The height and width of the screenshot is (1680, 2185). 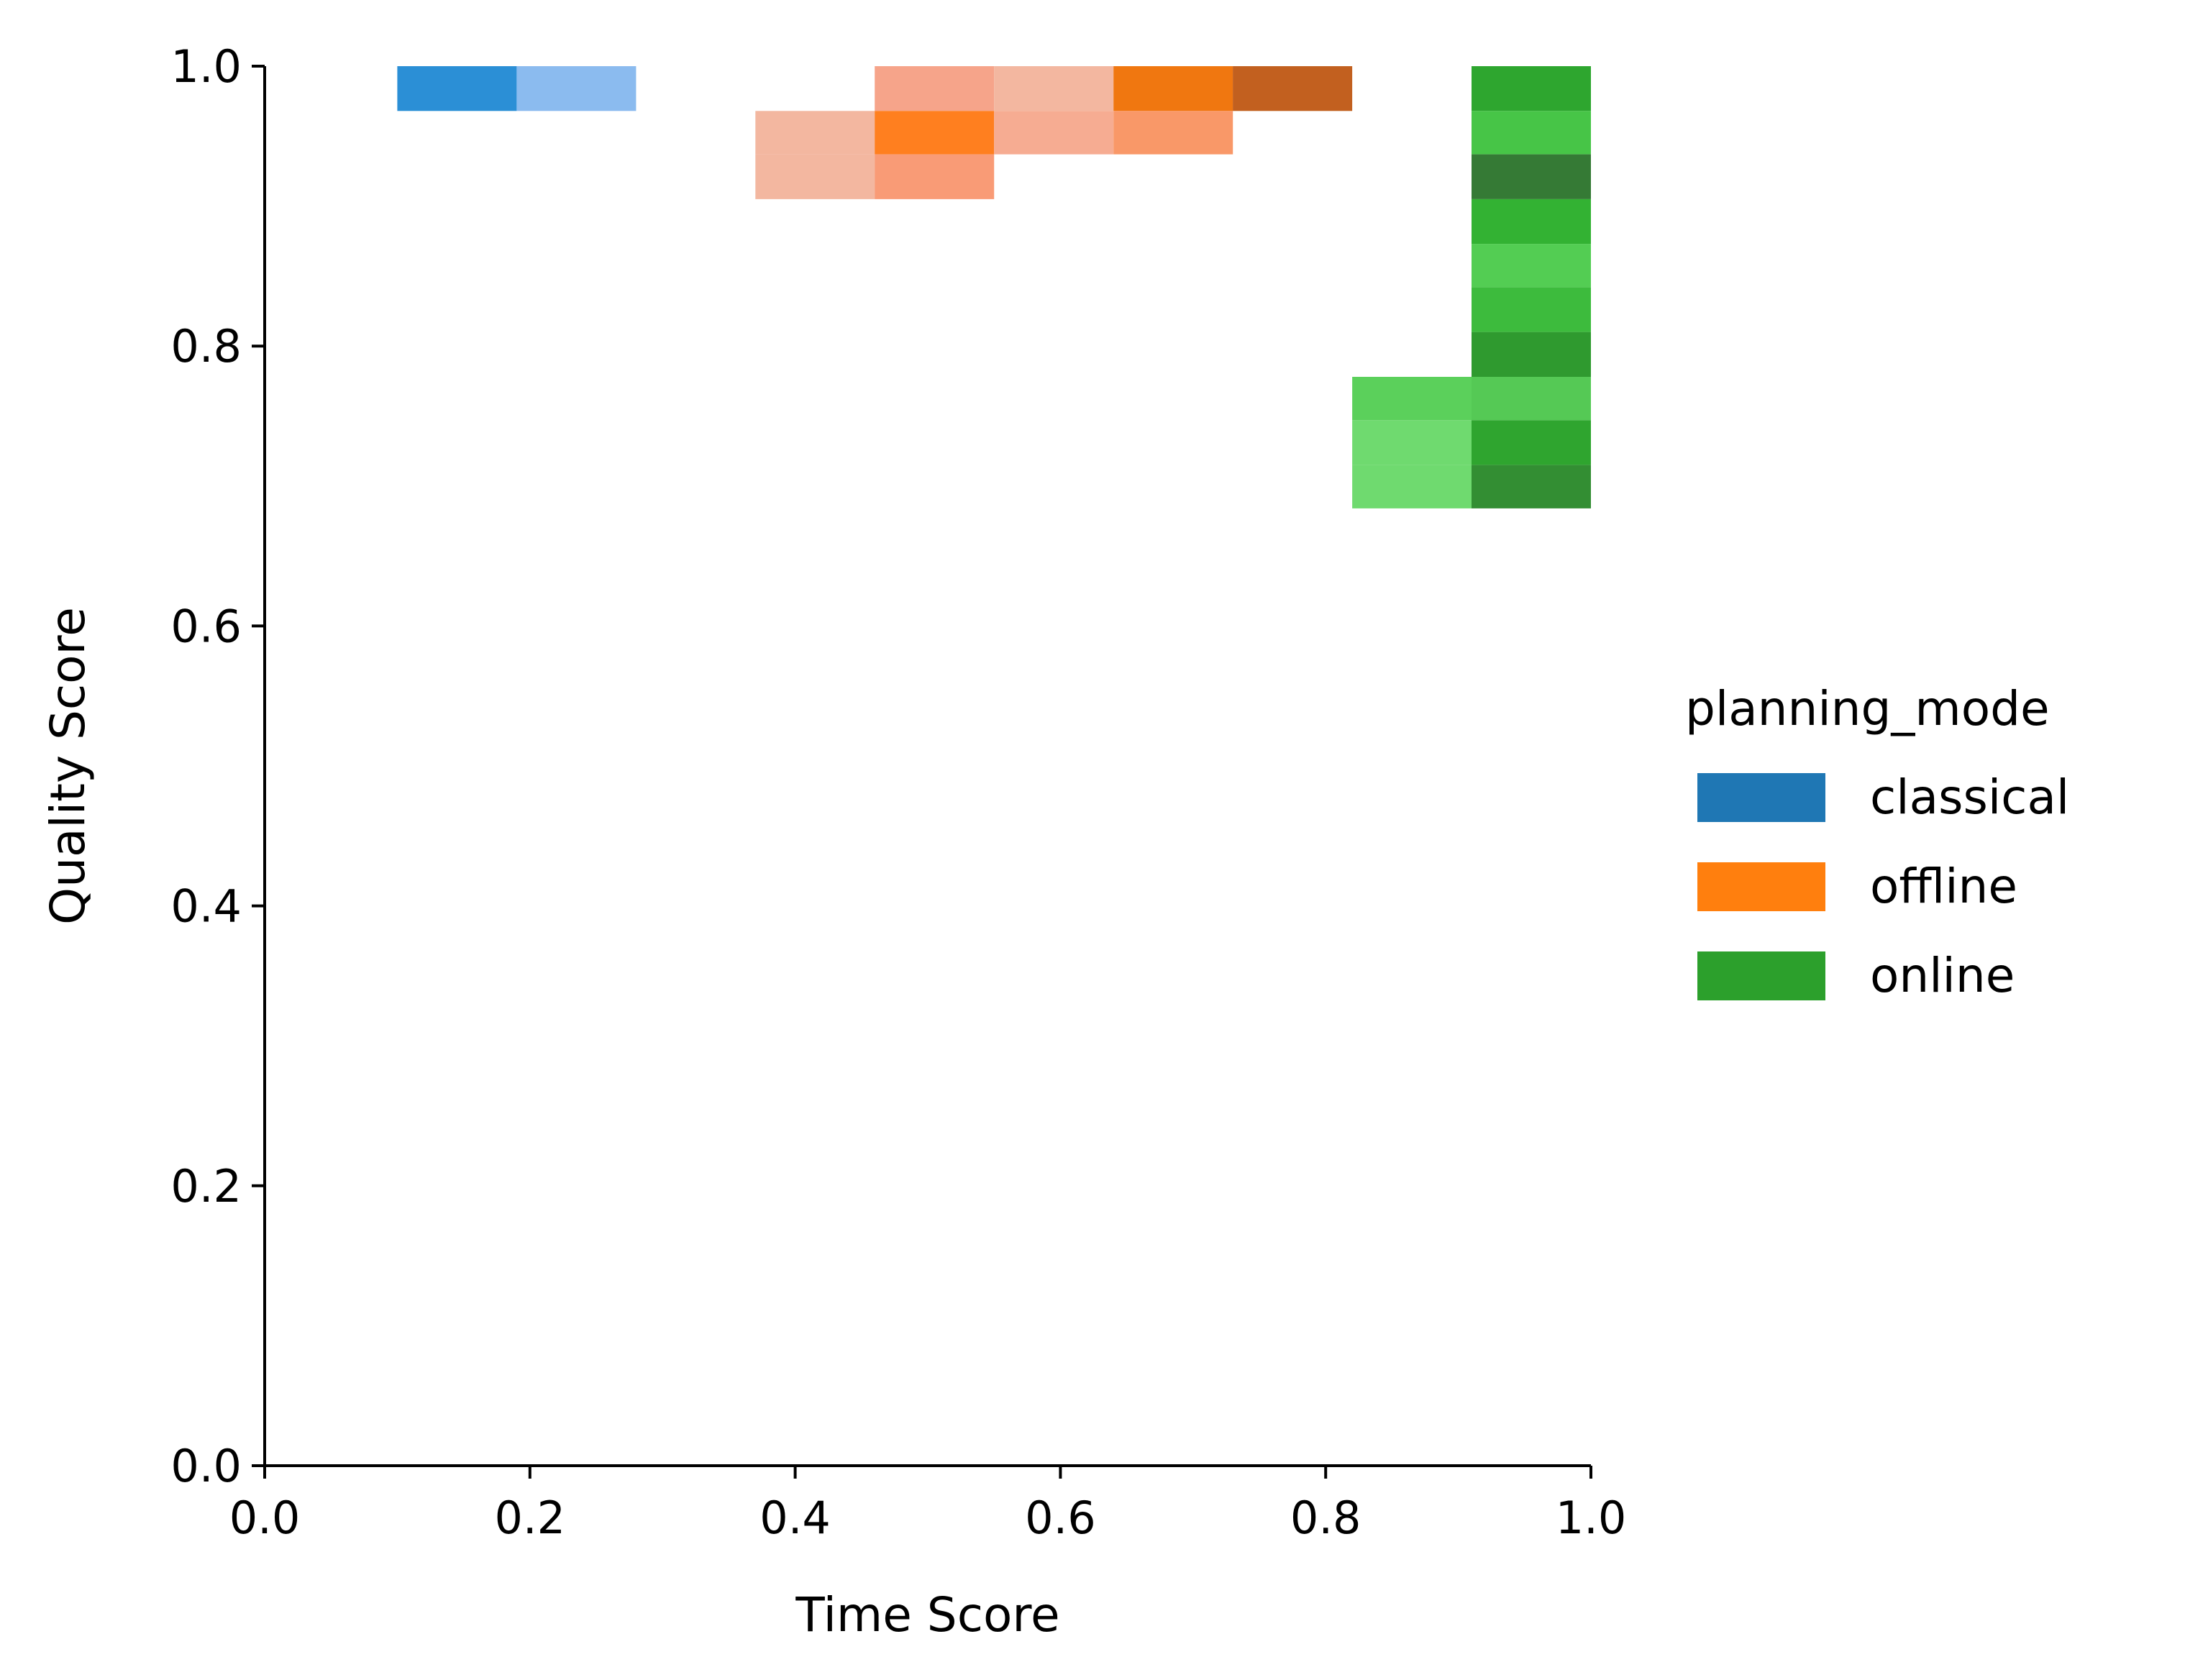 I want to click on legend-swatch-offline, so click(x=1761, y=886).